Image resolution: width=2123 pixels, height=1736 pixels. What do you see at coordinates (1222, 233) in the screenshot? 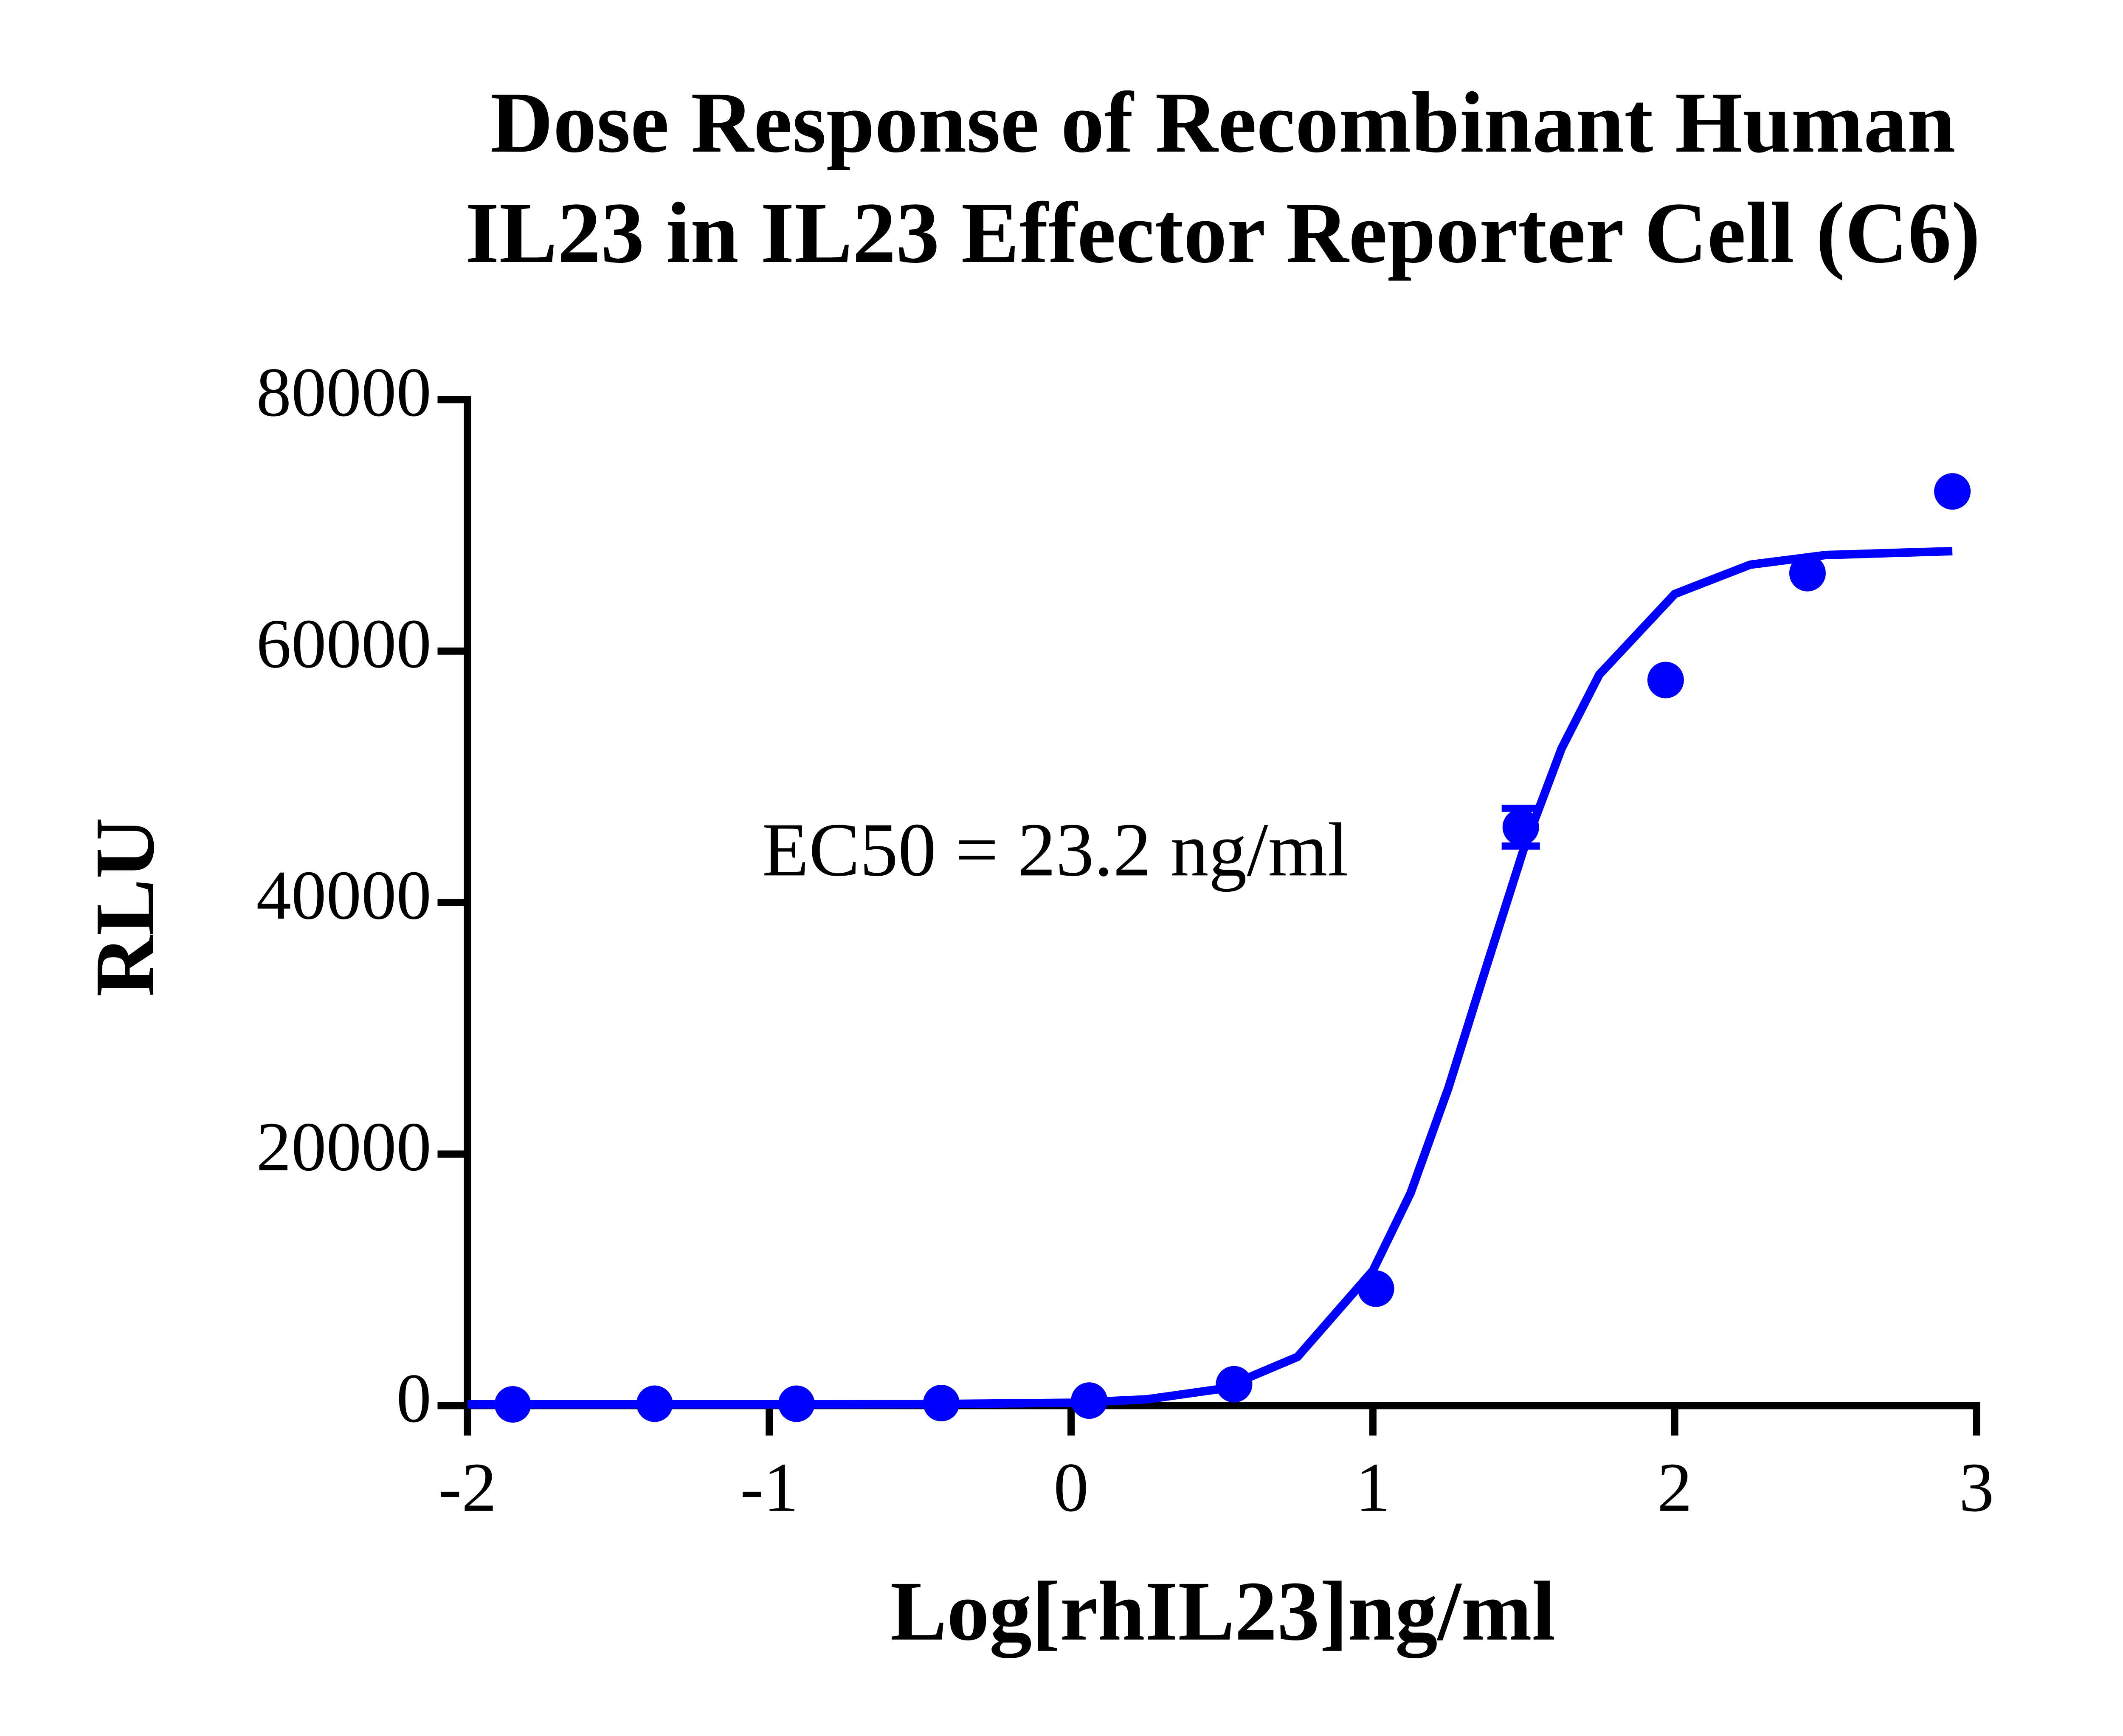
I see `chart-title: IL23 in IL23 Effector Reporter Cell (C6)` at bounding box center [1222, 233].